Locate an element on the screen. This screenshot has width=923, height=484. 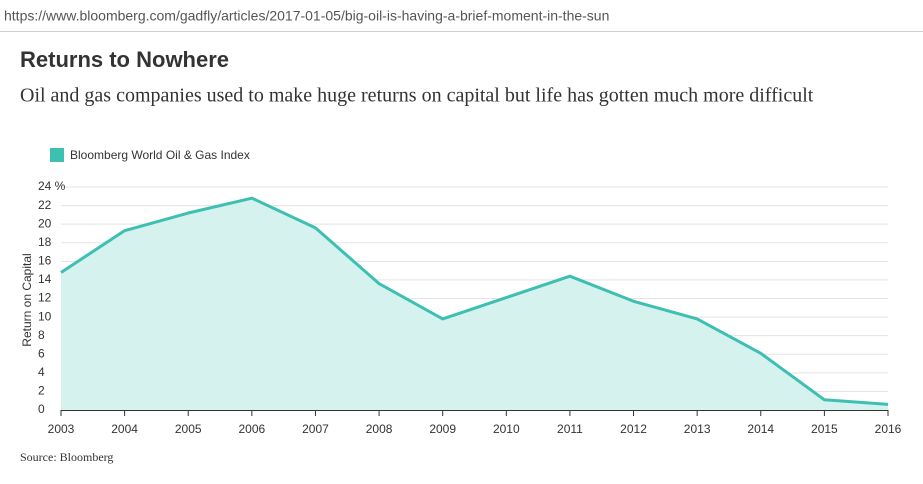
y-tick-label: 10 is located at coordinates (45, 316).